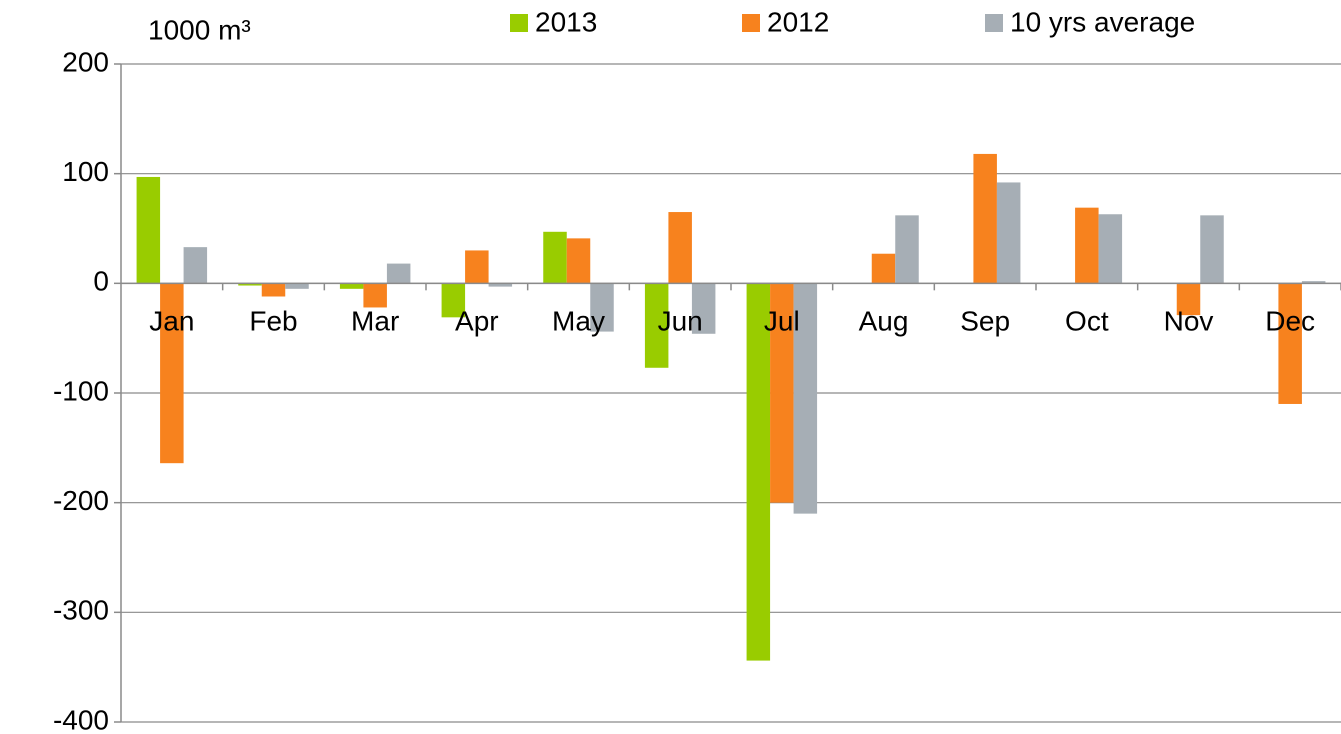 The image size is (1341, 734). Describe the element at coordinates (1290, 321) in the screenshot. I see `x-tick-label: Dec` at that location.